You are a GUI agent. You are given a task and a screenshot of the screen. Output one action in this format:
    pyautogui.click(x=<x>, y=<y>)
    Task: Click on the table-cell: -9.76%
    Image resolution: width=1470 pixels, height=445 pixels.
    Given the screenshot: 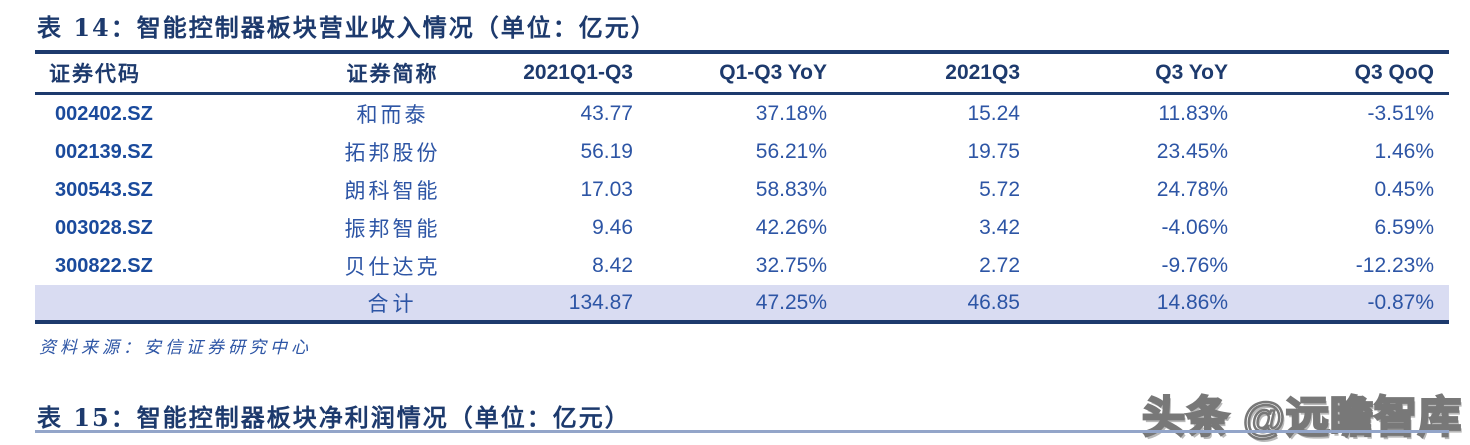 What is the action you would take?
    pyautogui.click(x=1194, y=265)
    